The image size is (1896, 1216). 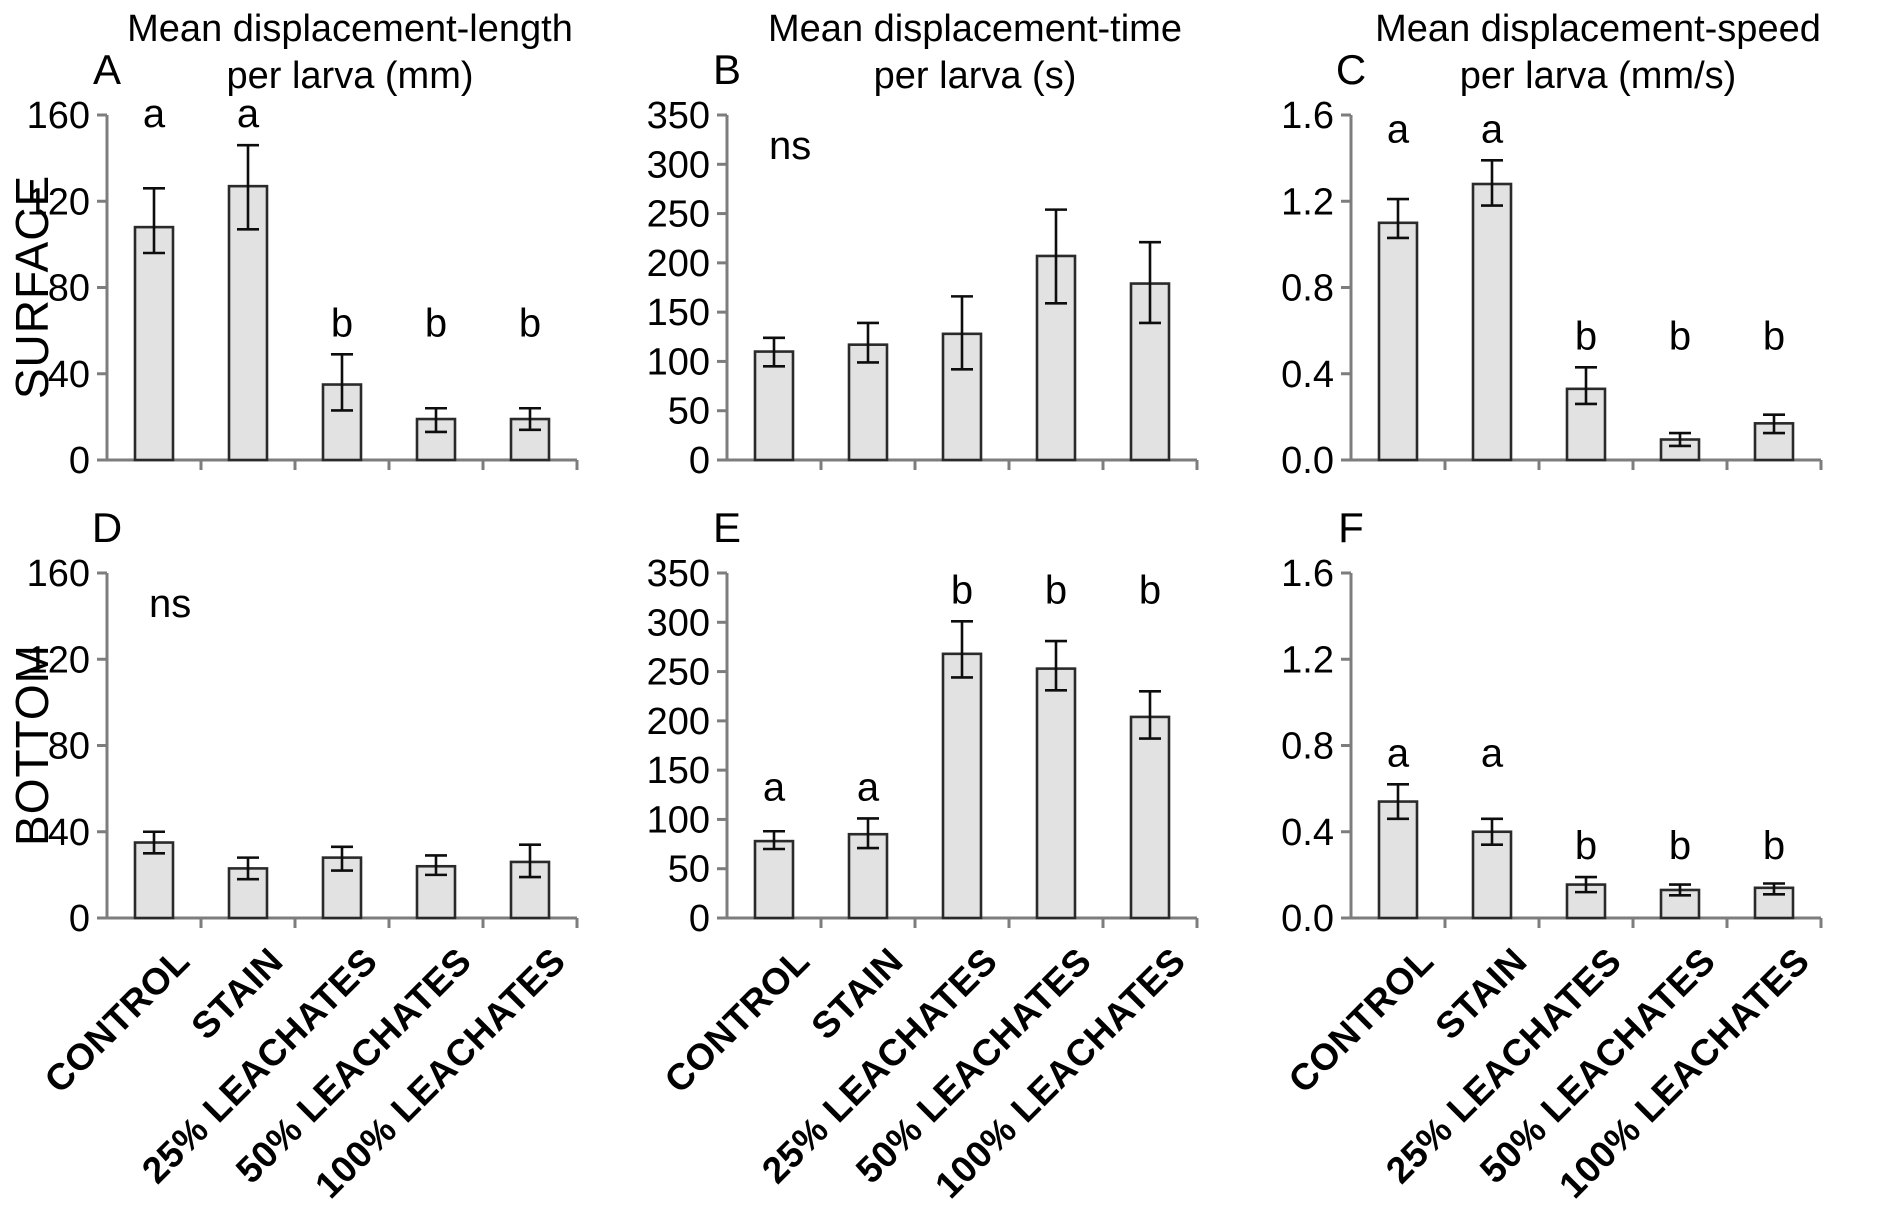 What do you see at coordinates (1351, 69) in the screenshot?
I see `panel-letter-c: C` at bounding box center [1351, 69].